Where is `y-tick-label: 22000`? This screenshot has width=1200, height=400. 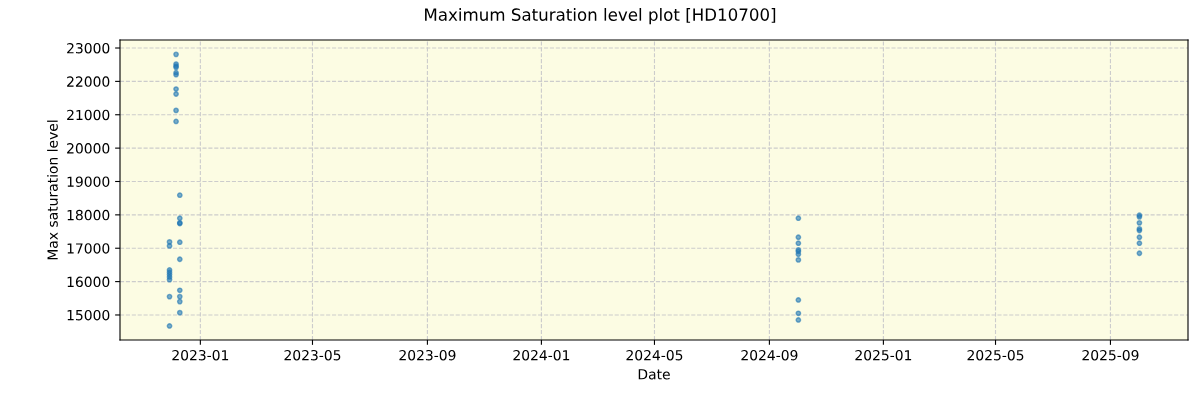
y-tick-label: 22000 is located at coordinates (88, 81).